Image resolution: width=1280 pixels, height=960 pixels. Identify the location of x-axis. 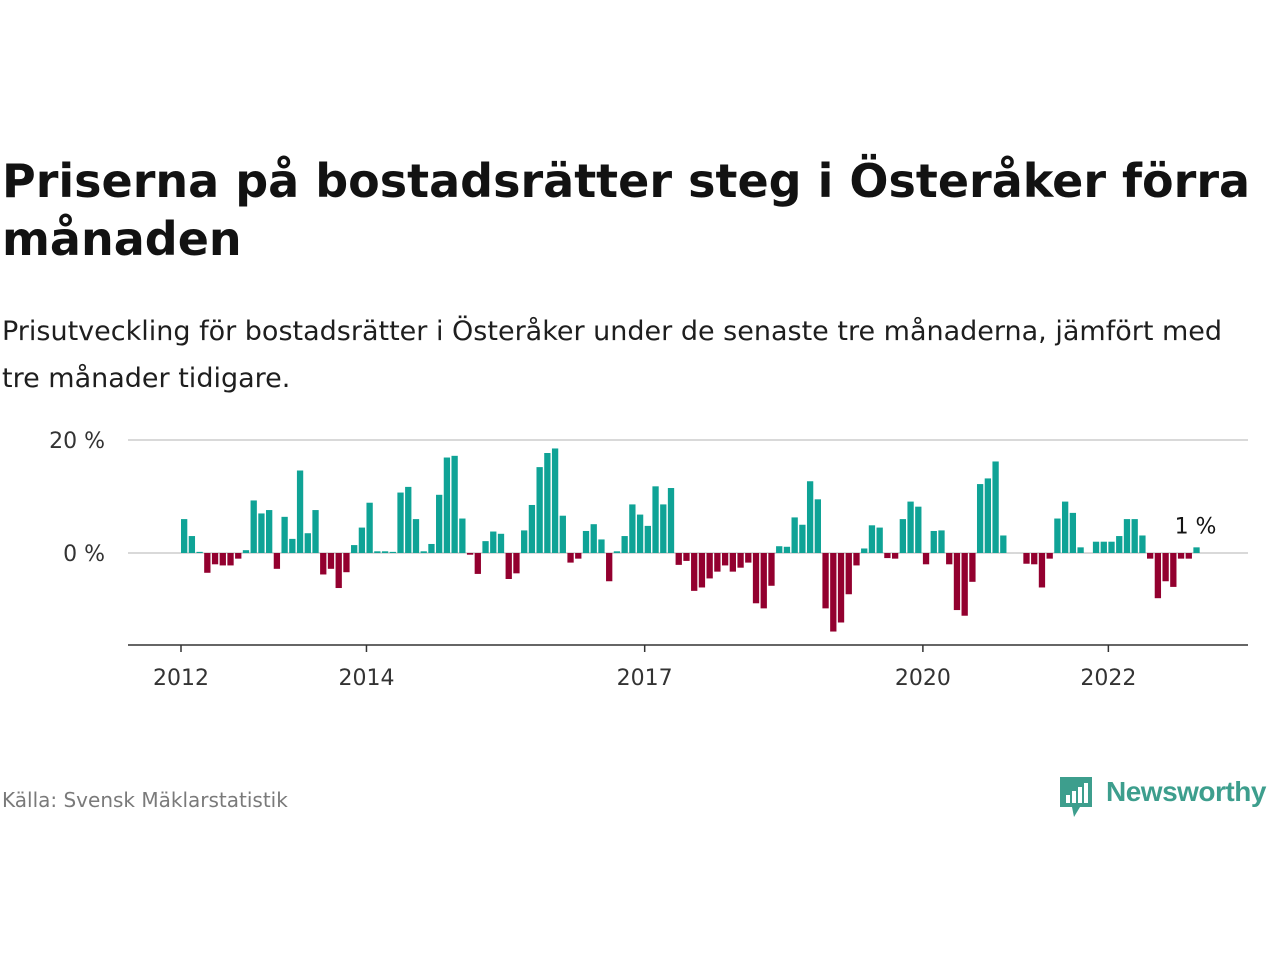
(688, 648).